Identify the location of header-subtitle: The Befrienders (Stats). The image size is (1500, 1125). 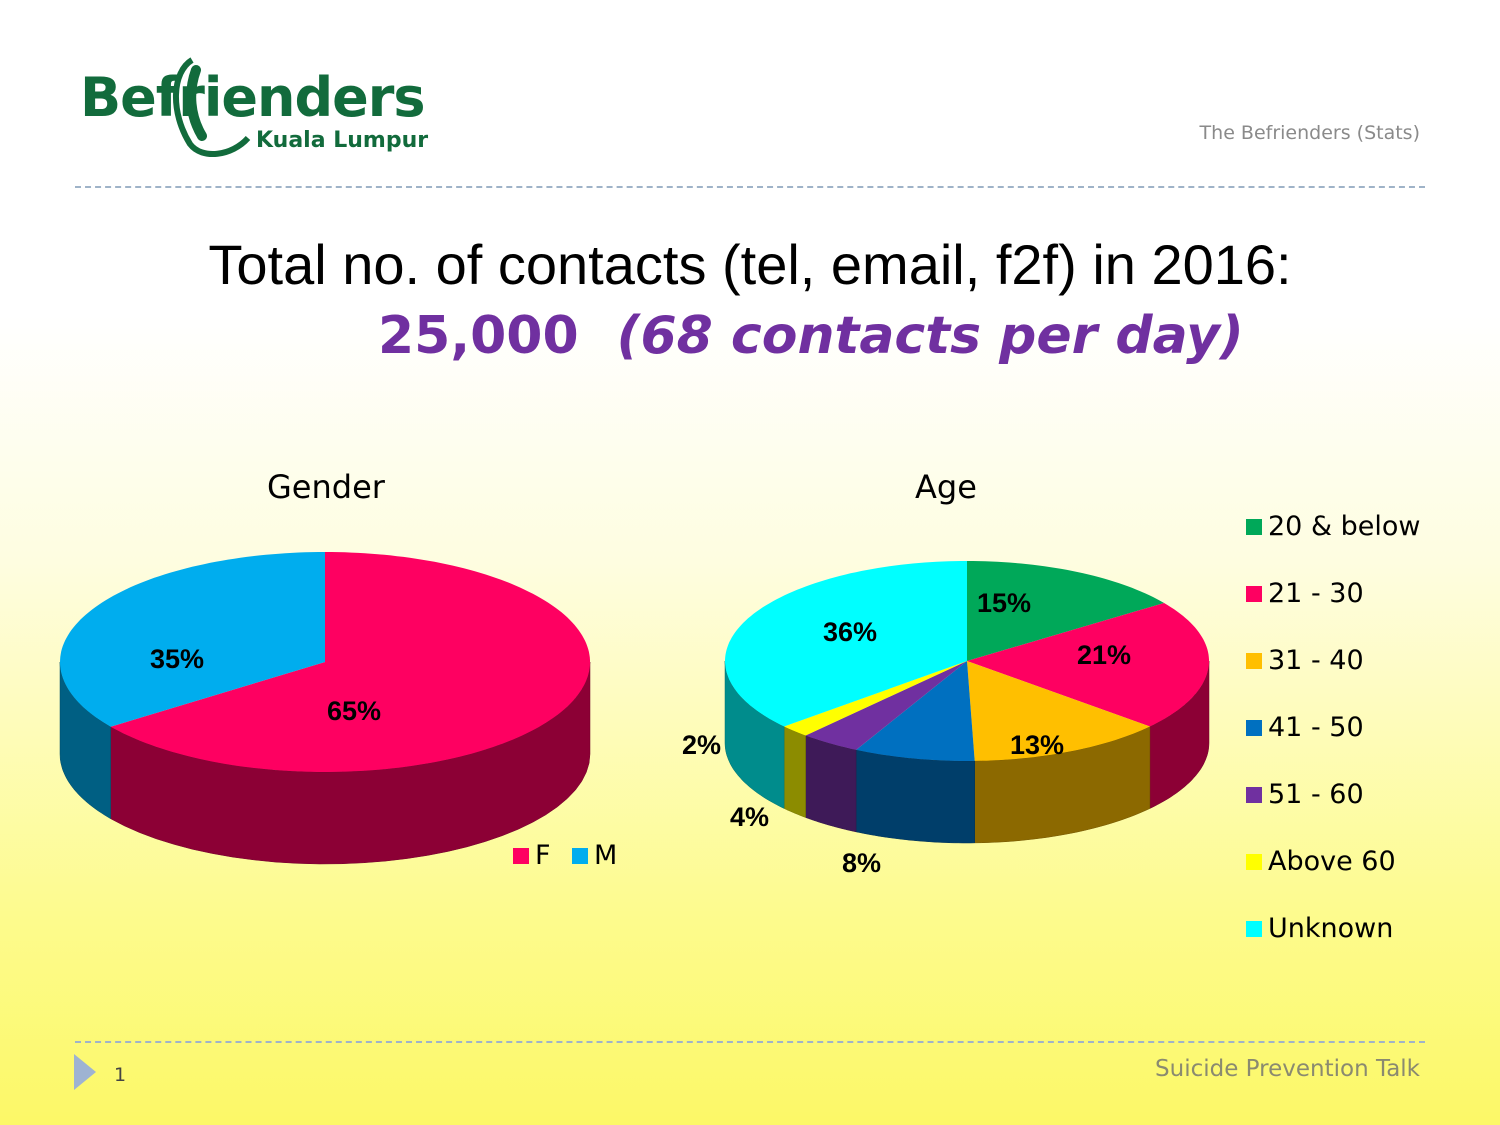
(1309, 133).